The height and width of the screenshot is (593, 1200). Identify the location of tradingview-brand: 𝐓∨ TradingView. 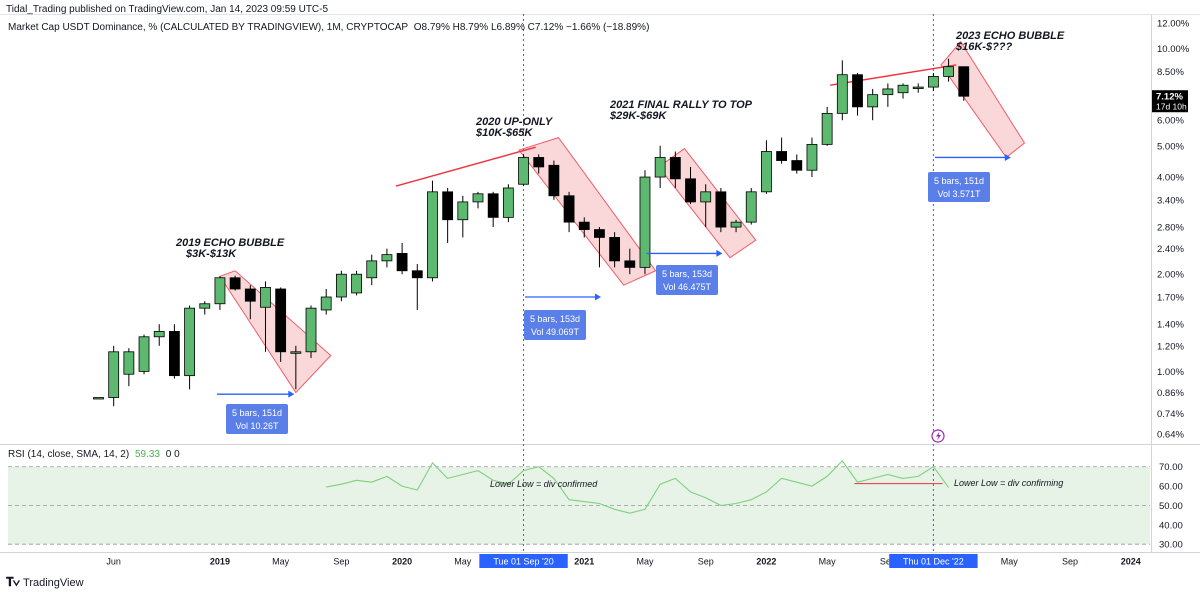
(45, 582).